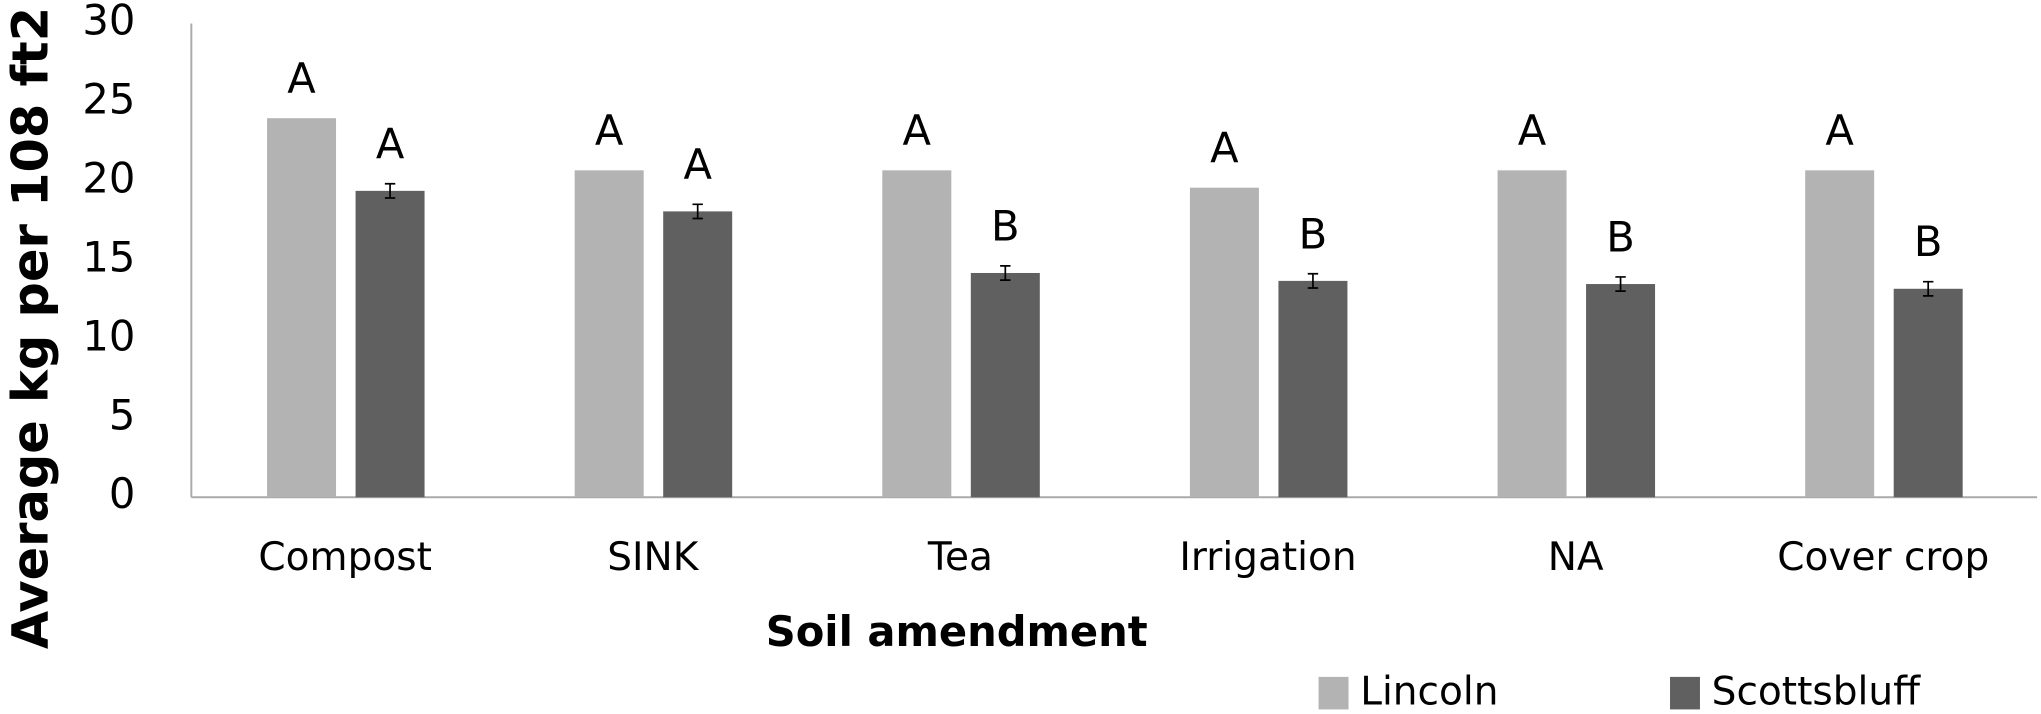 Image resolution: width=2041 pixels, height=714 pixels. I want to click on legend-label: Scottsbluff, so click(1816, 691).